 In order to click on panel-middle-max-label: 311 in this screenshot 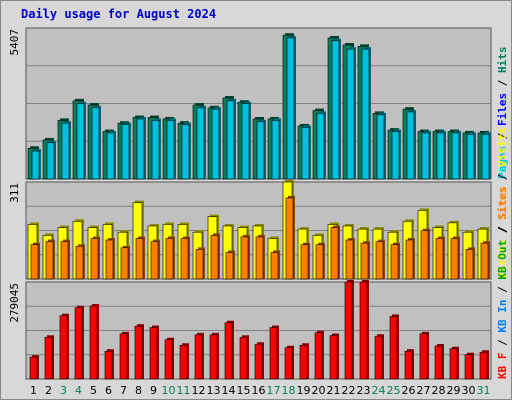, I will do `click(14, 193)`.